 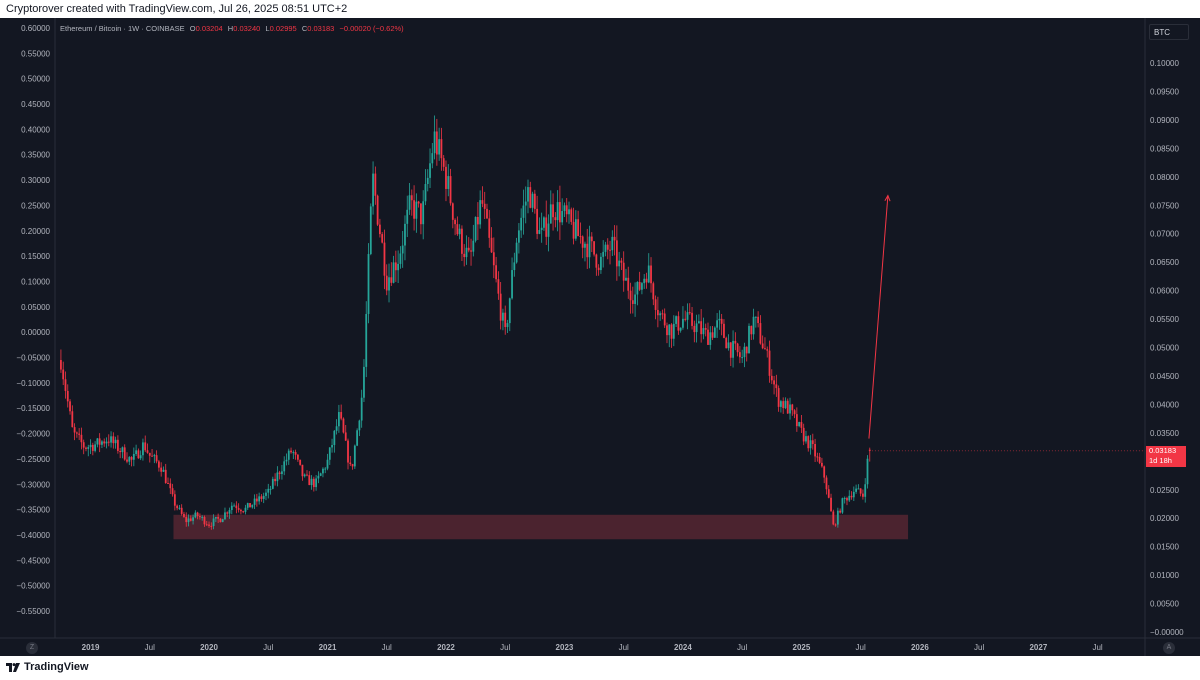 What do you see at coordinates (920, 647) in the screenshot?
I see `time-axis-tick-label: 2026` at bounding box center [920, 647].